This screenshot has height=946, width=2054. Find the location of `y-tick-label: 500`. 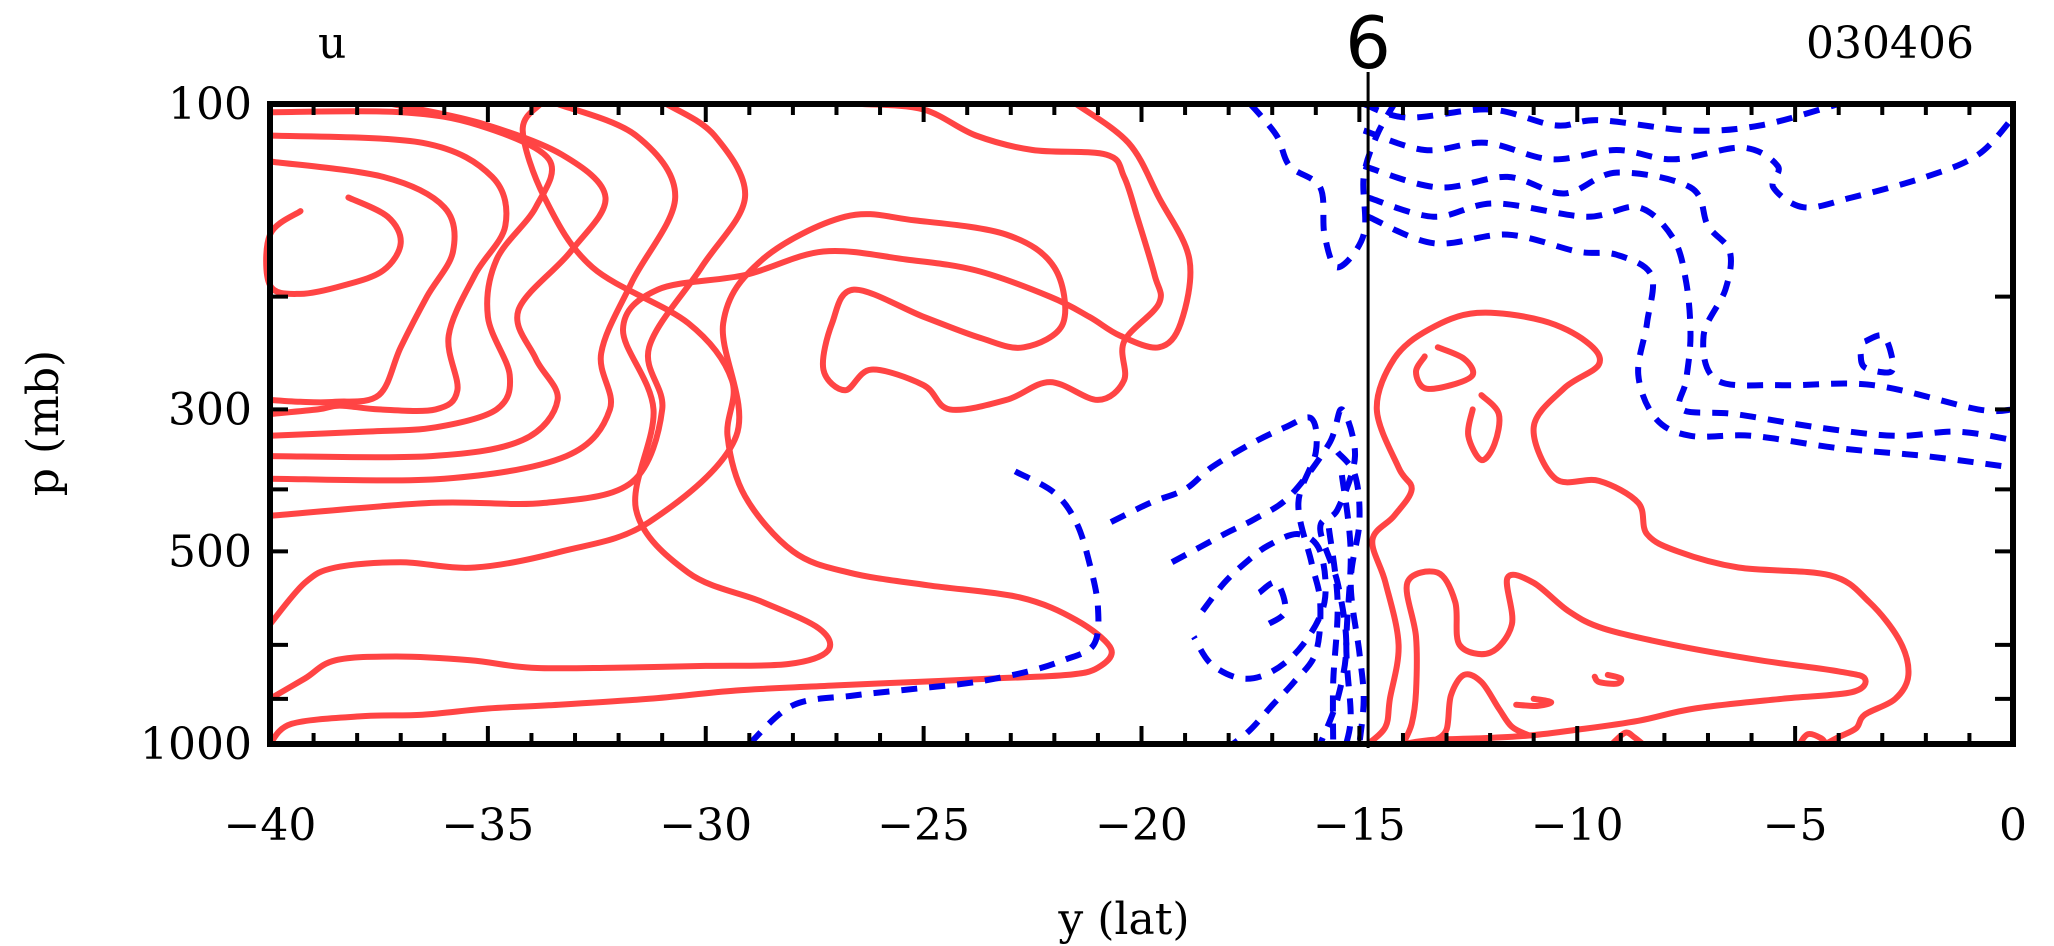

y-tick-label: 500 is located at coordinates (210, 551).